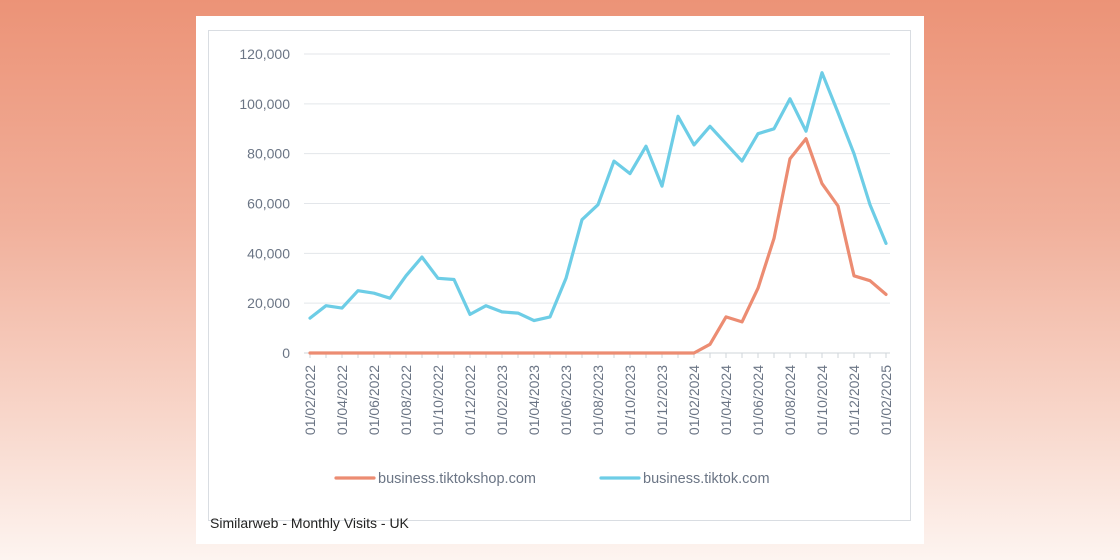 The image size is (1120, 560). What do you see at coordinates (886, 400) in the screenshot?
I see `x-tick-label: 01/02/2025` at bounding box center [886, 400].